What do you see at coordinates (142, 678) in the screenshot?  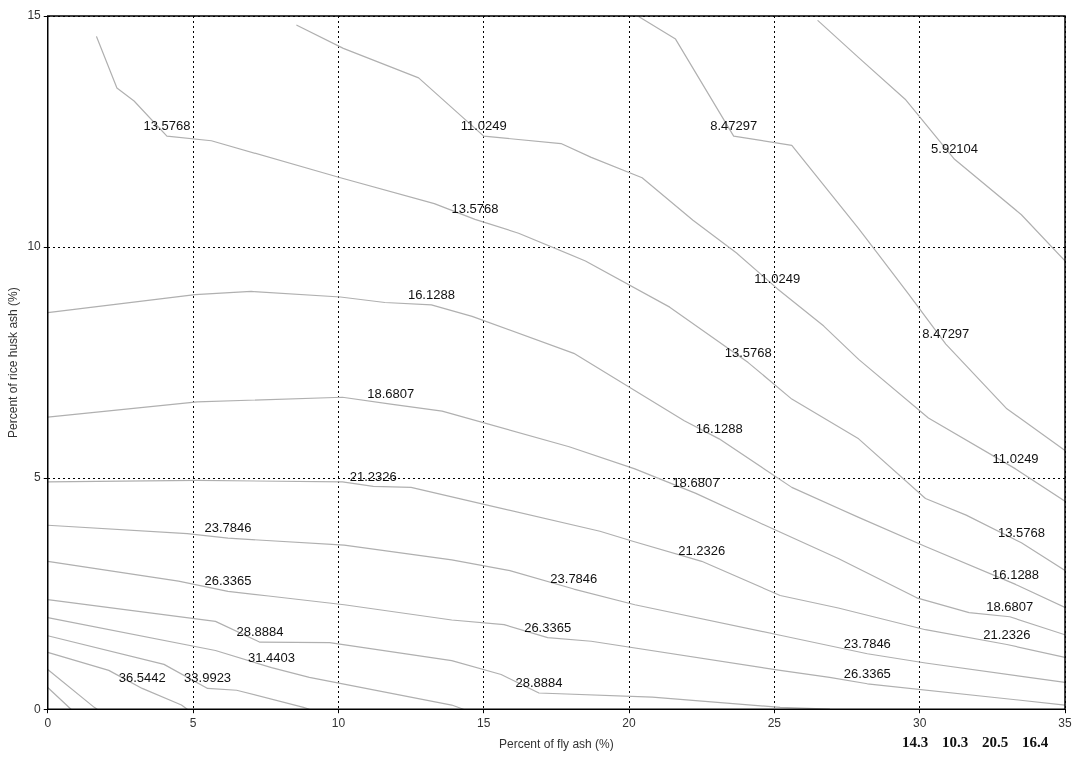 I see `annotation: 36.5442` at bounding box center [142, 678].